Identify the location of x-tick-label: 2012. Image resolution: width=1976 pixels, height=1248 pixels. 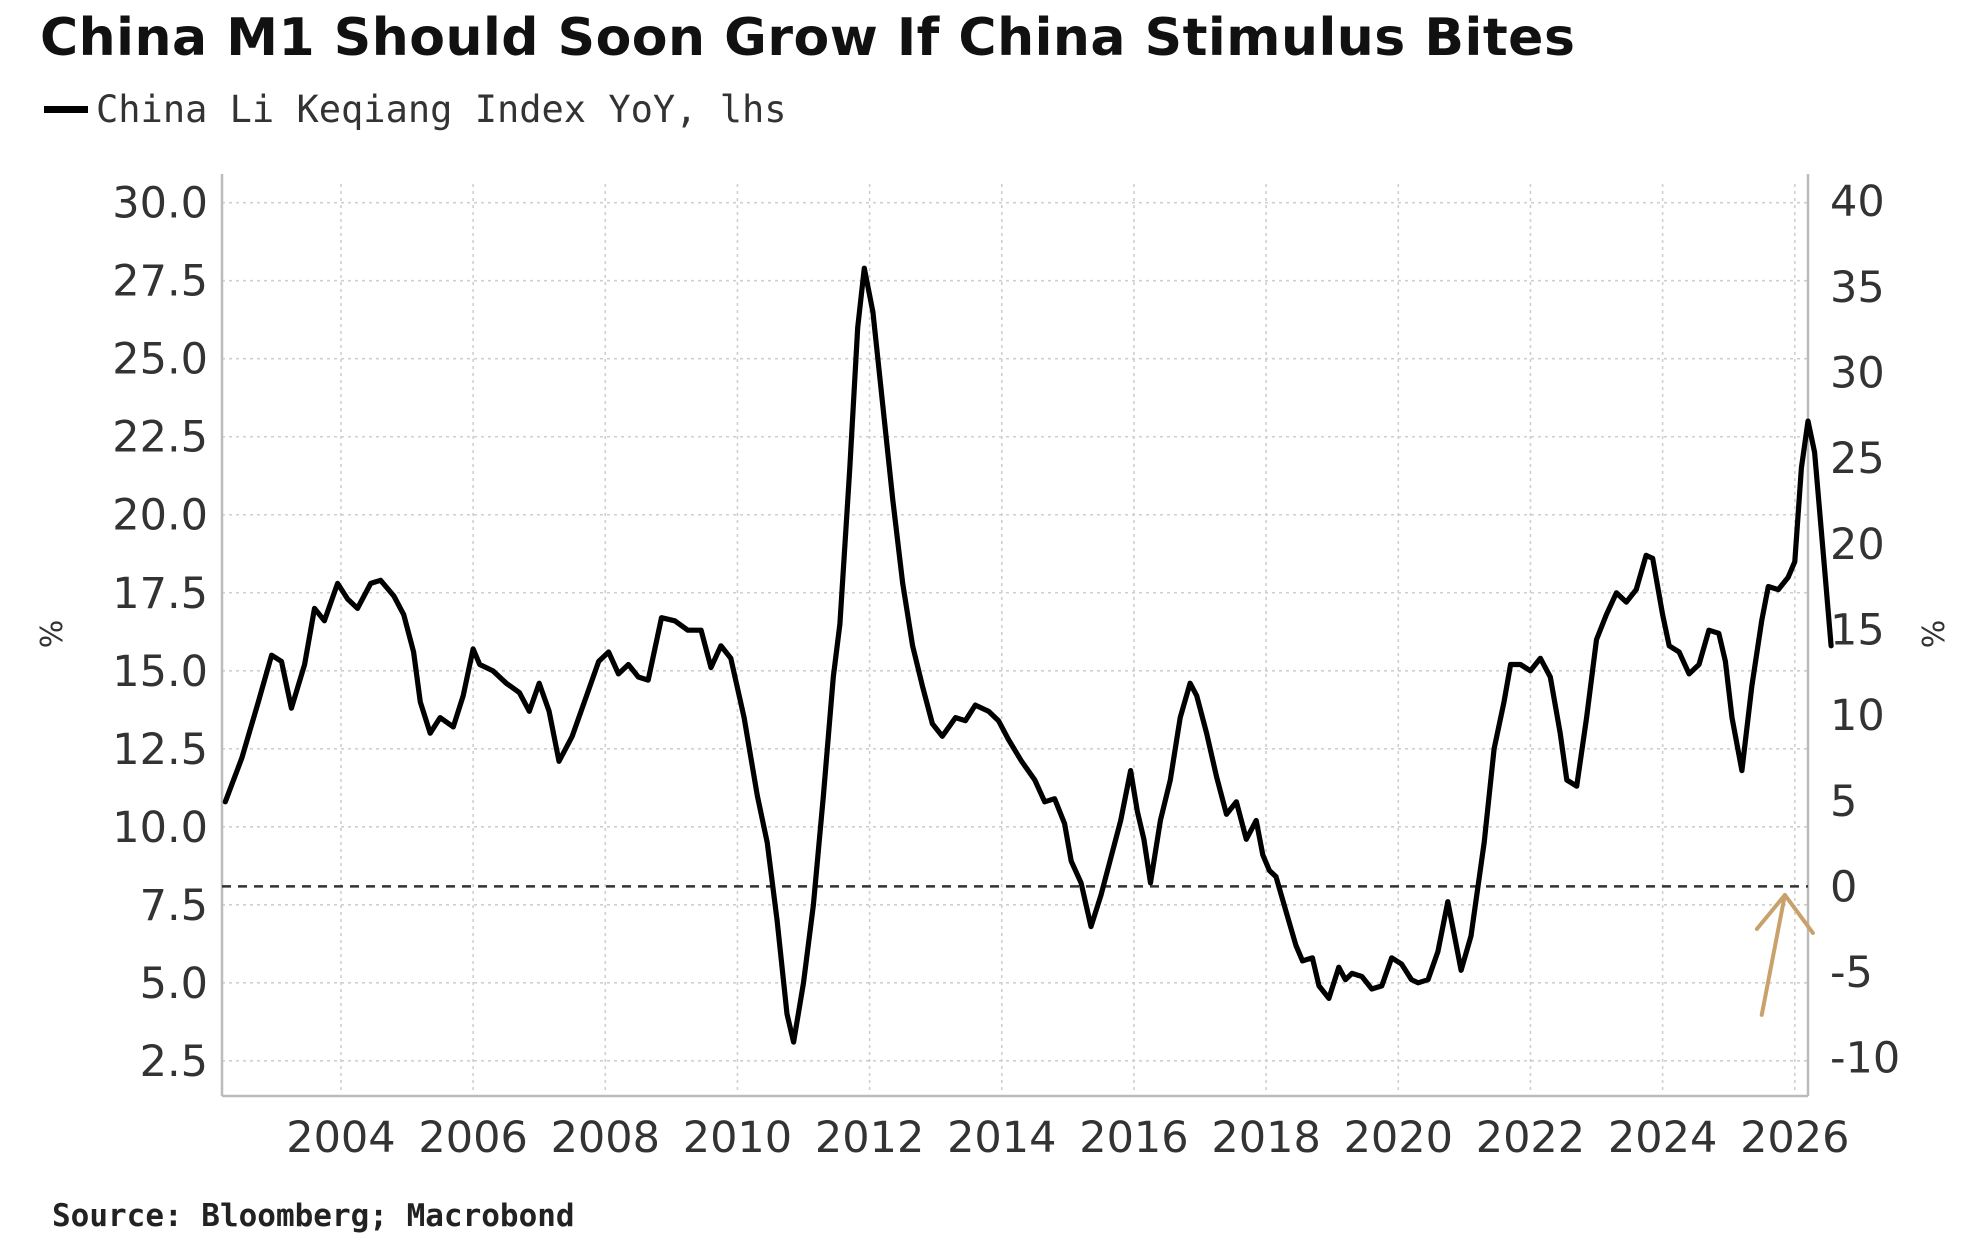
(869, 1138).